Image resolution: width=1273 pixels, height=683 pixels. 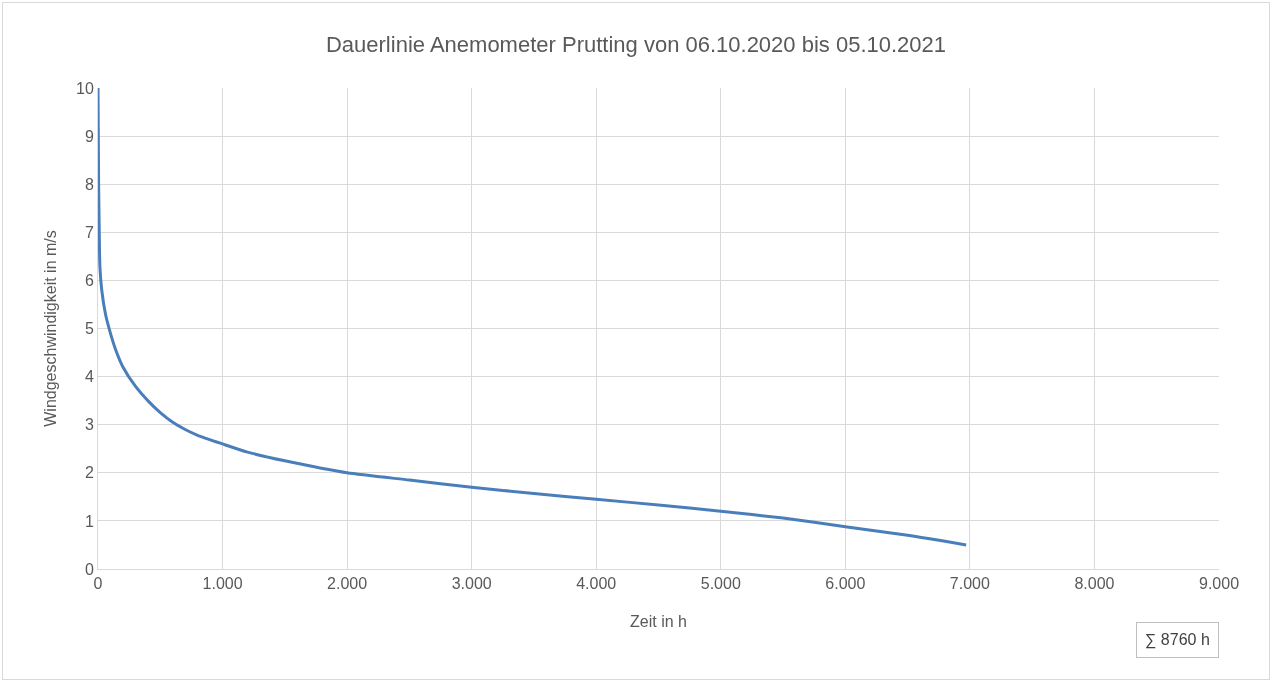 I want to click on x-tick-label: 9.000, so click(x=1219, y=584).